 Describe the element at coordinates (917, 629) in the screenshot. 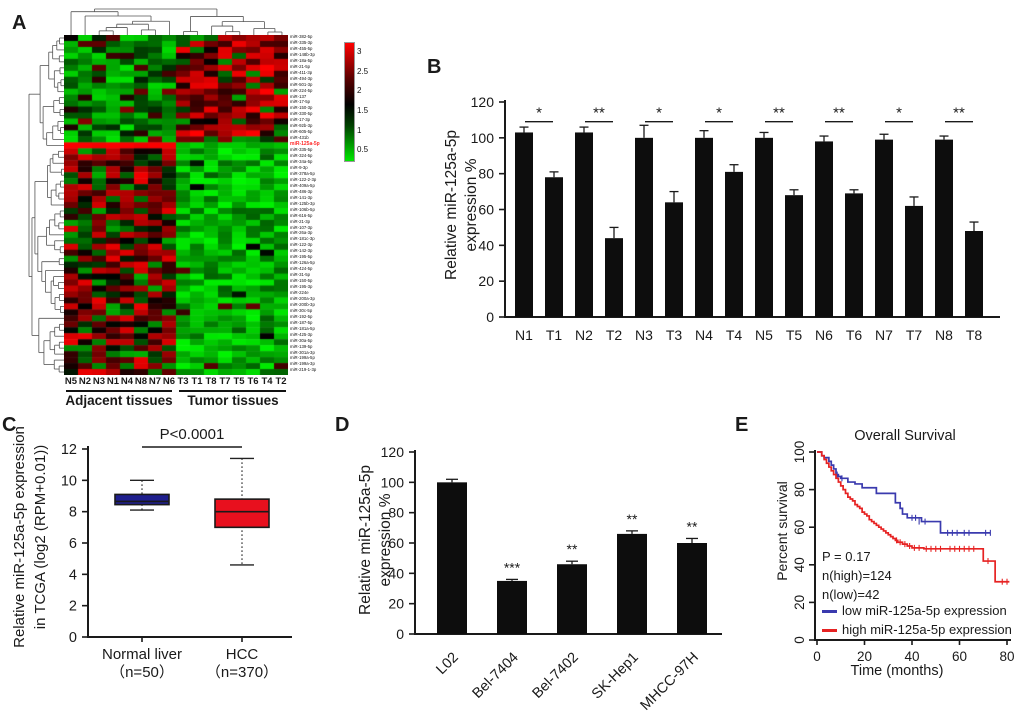

I see `legend-item-high: high miR-125a-5p expression` at that location.